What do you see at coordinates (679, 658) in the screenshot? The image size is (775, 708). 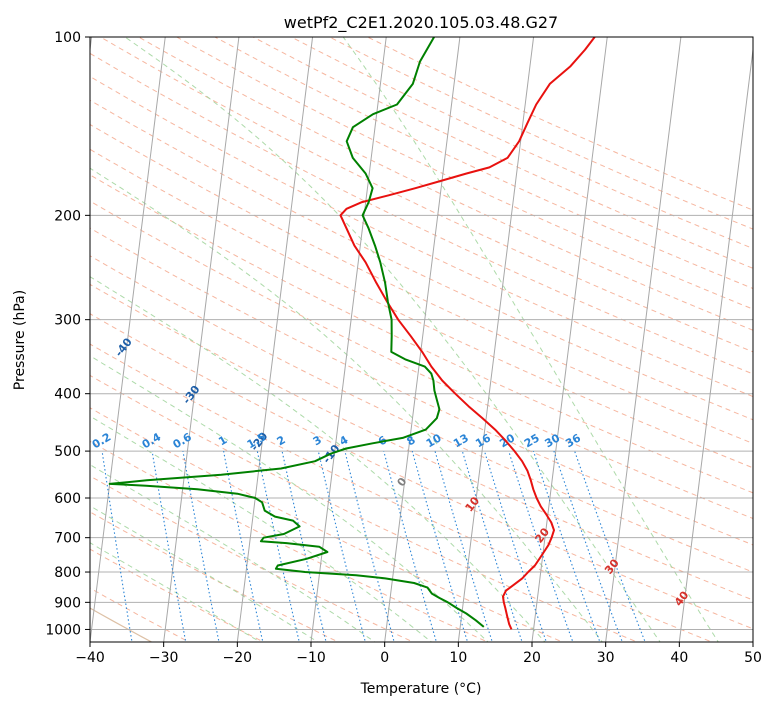 I see `x-tick-label: 40` at bounding box center [679, 658].